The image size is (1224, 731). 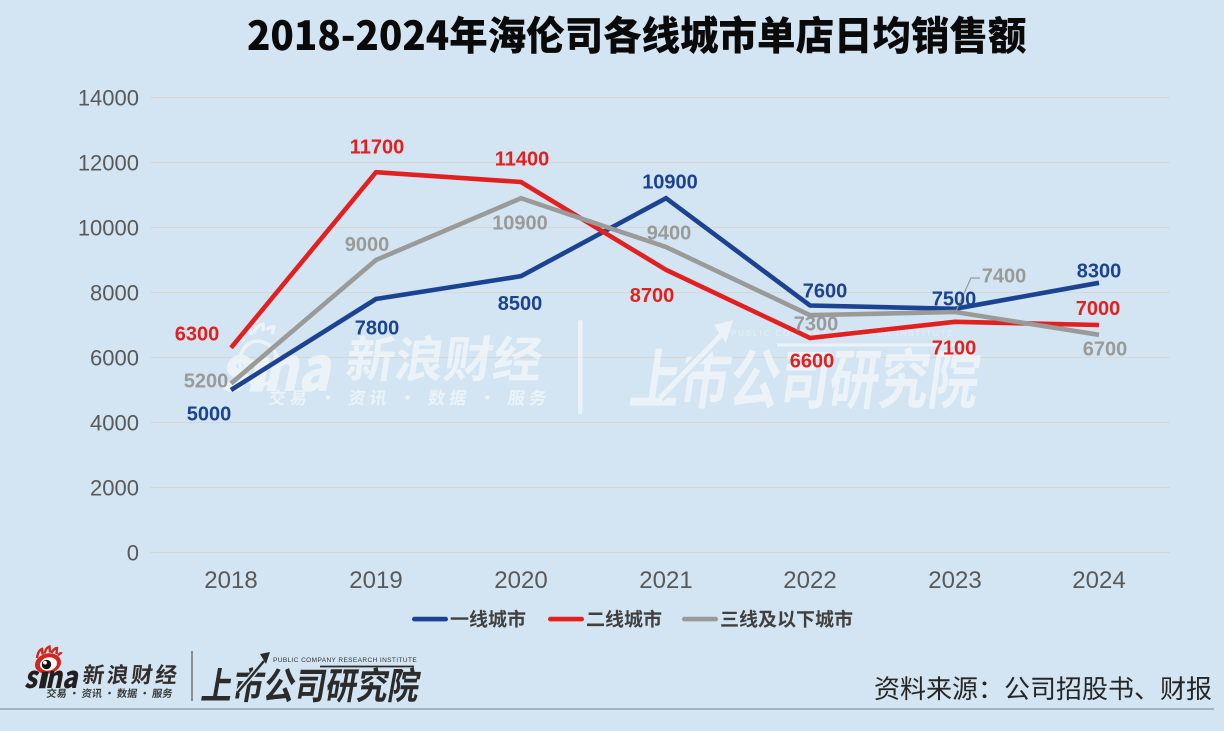 I want to click on svg-text: 2000, so click(x=114, y=488).